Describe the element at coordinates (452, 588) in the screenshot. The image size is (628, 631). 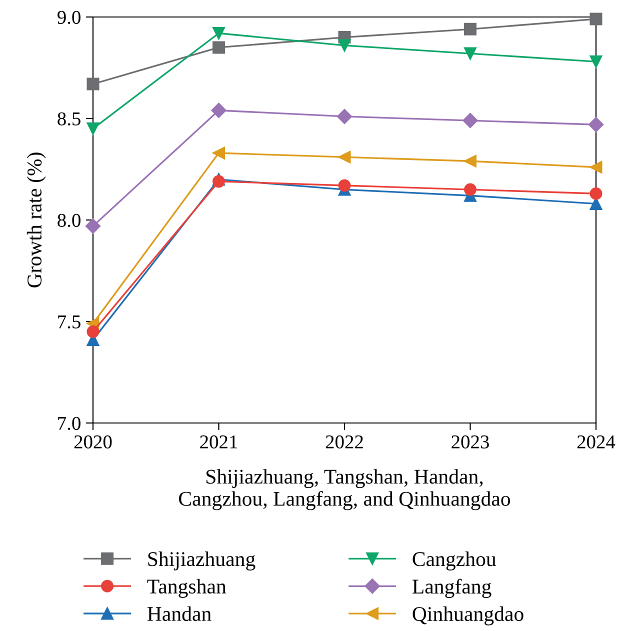
I see `legend-label: Langfang` at that location.